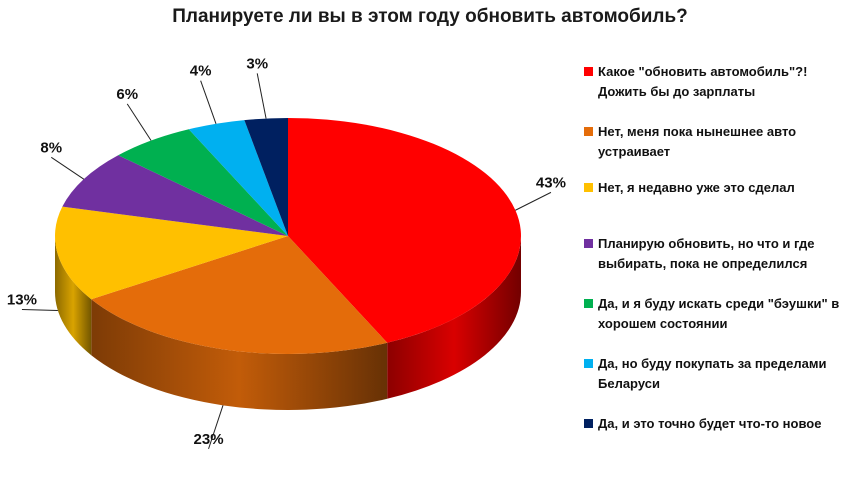 This screenshot has height=479, width=860. I want to click on value-label-3: 8%, so click(51, 147).